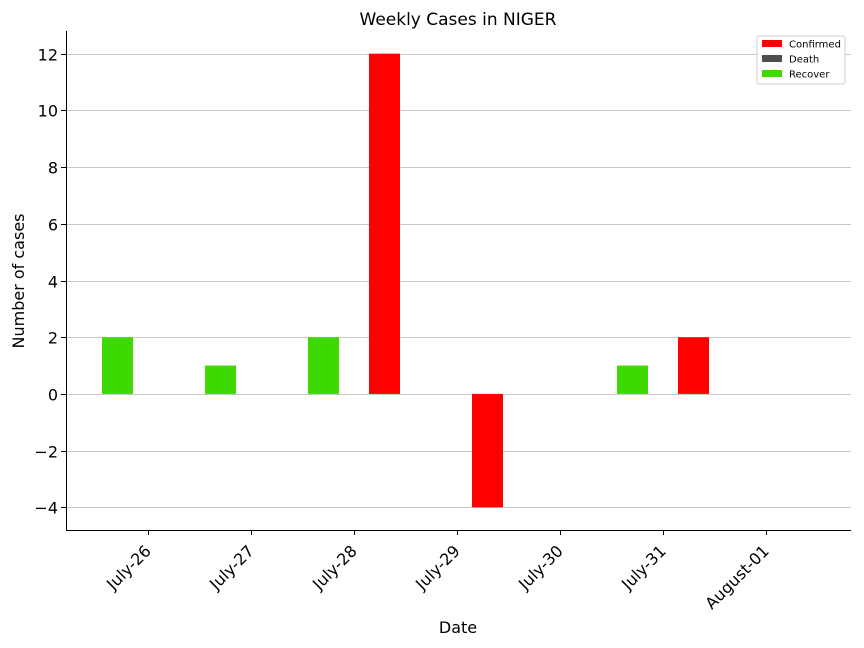 The image size is (864, 648). What do you see at coordinates (540, 567) in the screenshot?
I see `x-tick-label: July-30` at bounding box center [540, 567].